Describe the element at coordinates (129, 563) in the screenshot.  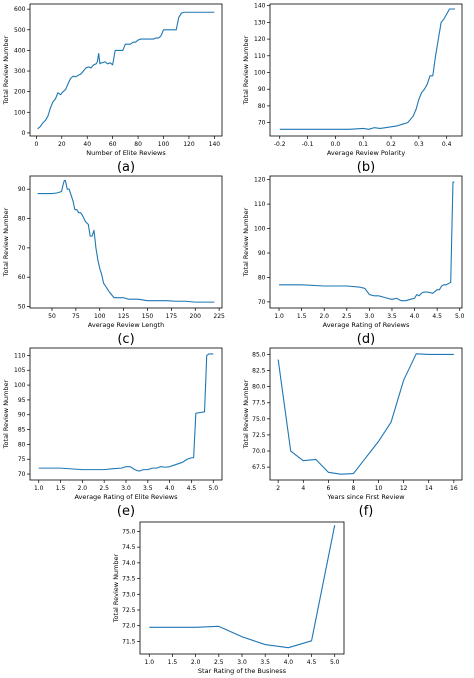
I see `y-tick-label: 74.0` at that location.